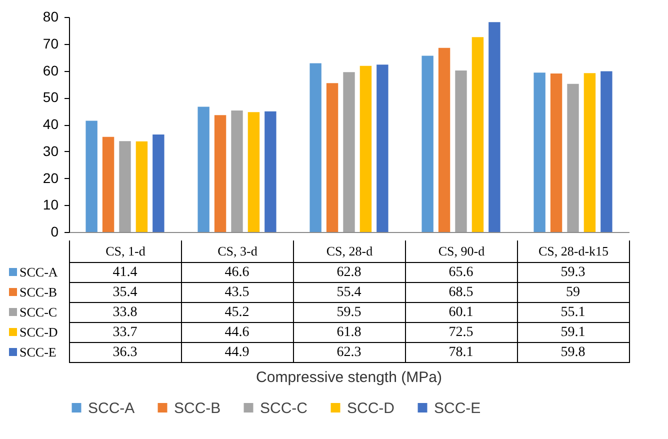 Image resolution: width=668 pixels, height=439 pixels. Describe the element at coordinates (50, 16) in the screenshot. I see `y-tick-label: 80` at that location.